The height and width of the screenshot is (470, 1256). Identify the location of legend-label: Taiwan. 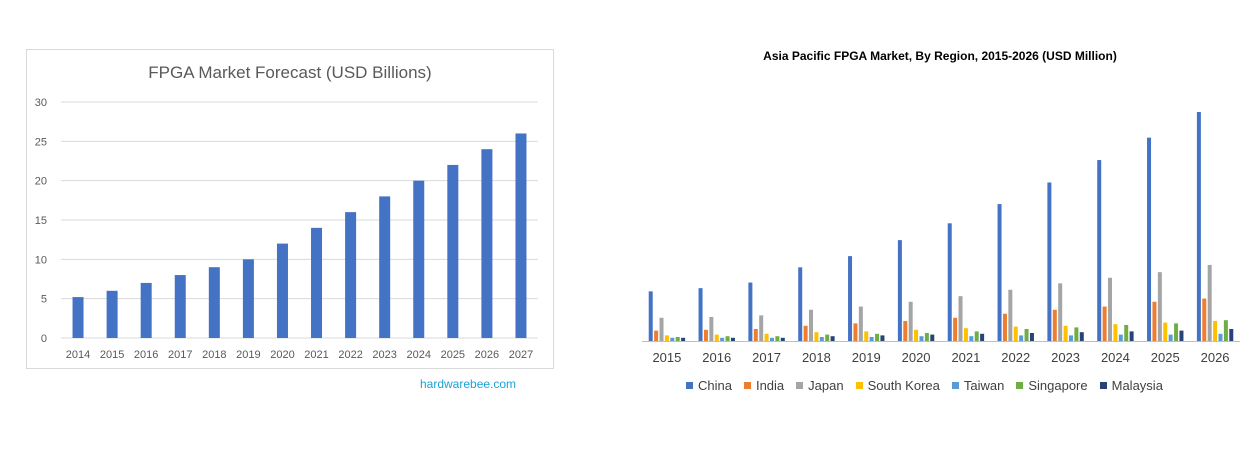
(984, 385).